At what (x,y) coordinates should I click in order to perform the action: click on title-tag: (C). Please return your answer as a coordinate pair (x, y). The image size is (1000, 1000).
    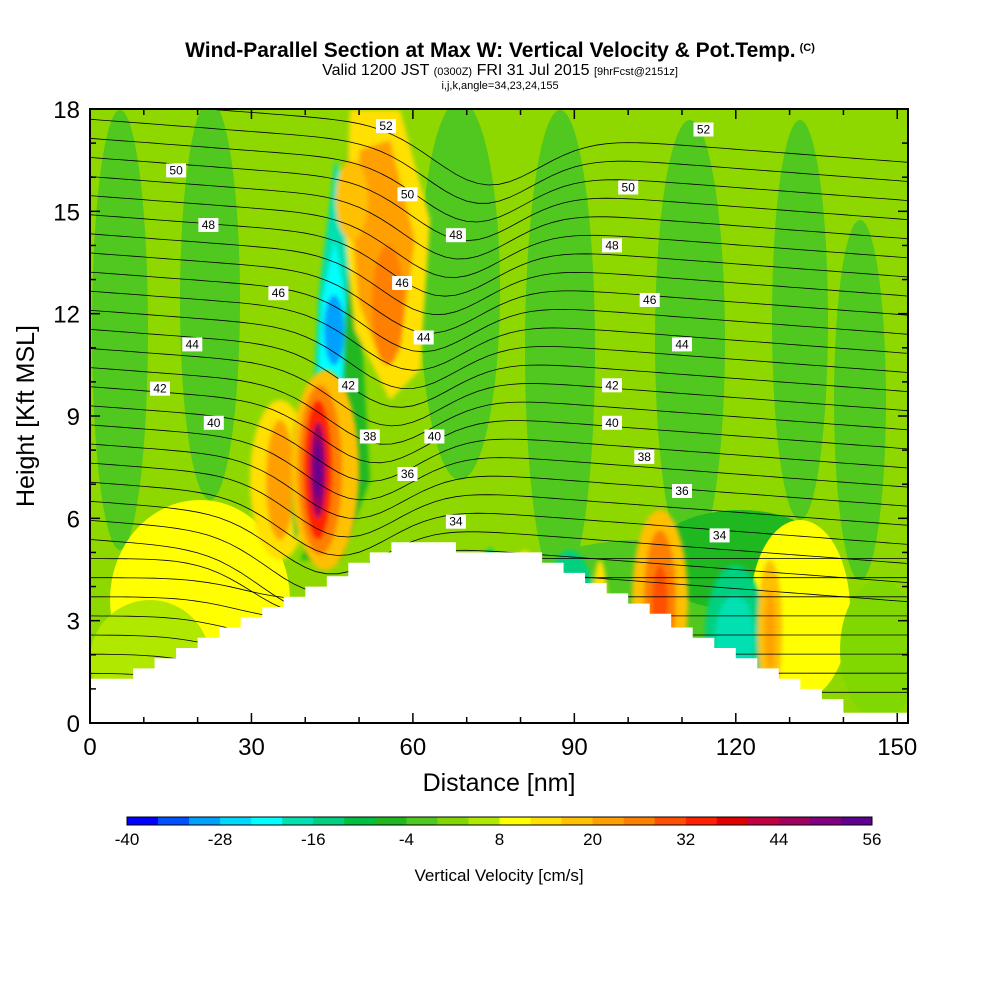
    Looking at the image, I should click on (807, 48).